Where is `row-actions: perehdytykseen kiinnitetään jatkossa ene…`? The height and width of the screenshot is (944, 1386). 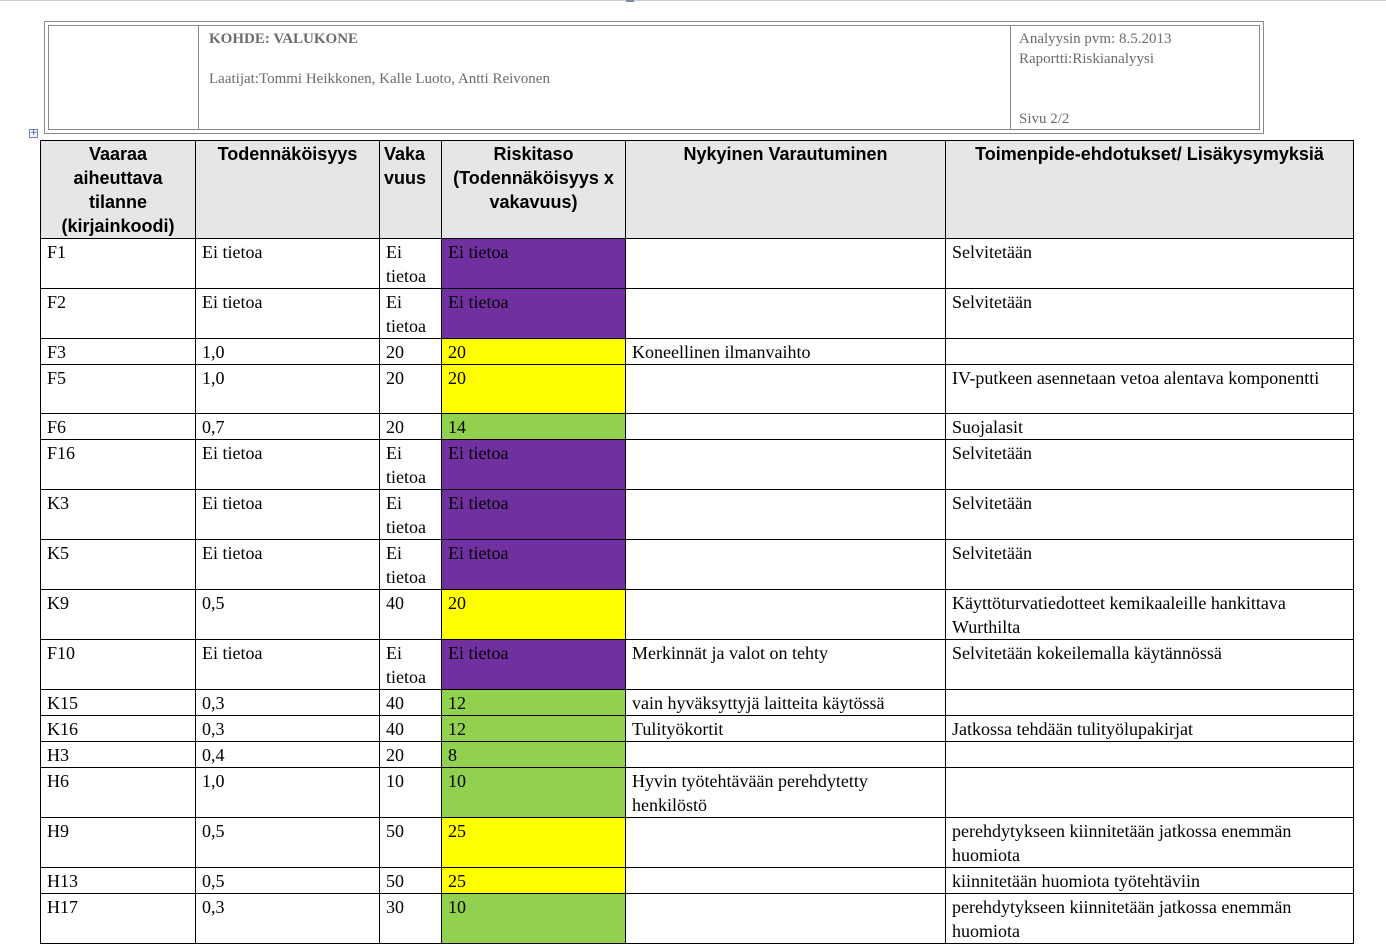
row-actions: perehdytykseen kiinnitetään jatkossa ene… is located at coordinates (1149, 842).